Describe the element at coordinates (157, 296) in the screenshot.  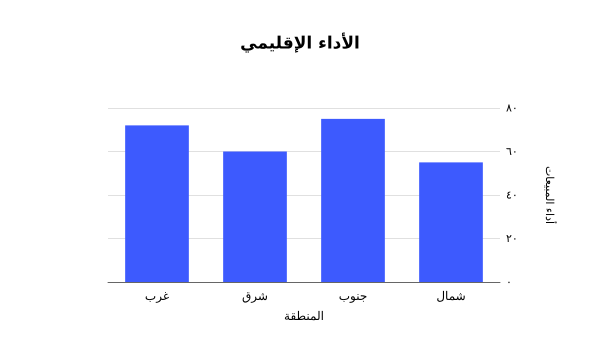
I see `x-tick-label: غرب` at that location.